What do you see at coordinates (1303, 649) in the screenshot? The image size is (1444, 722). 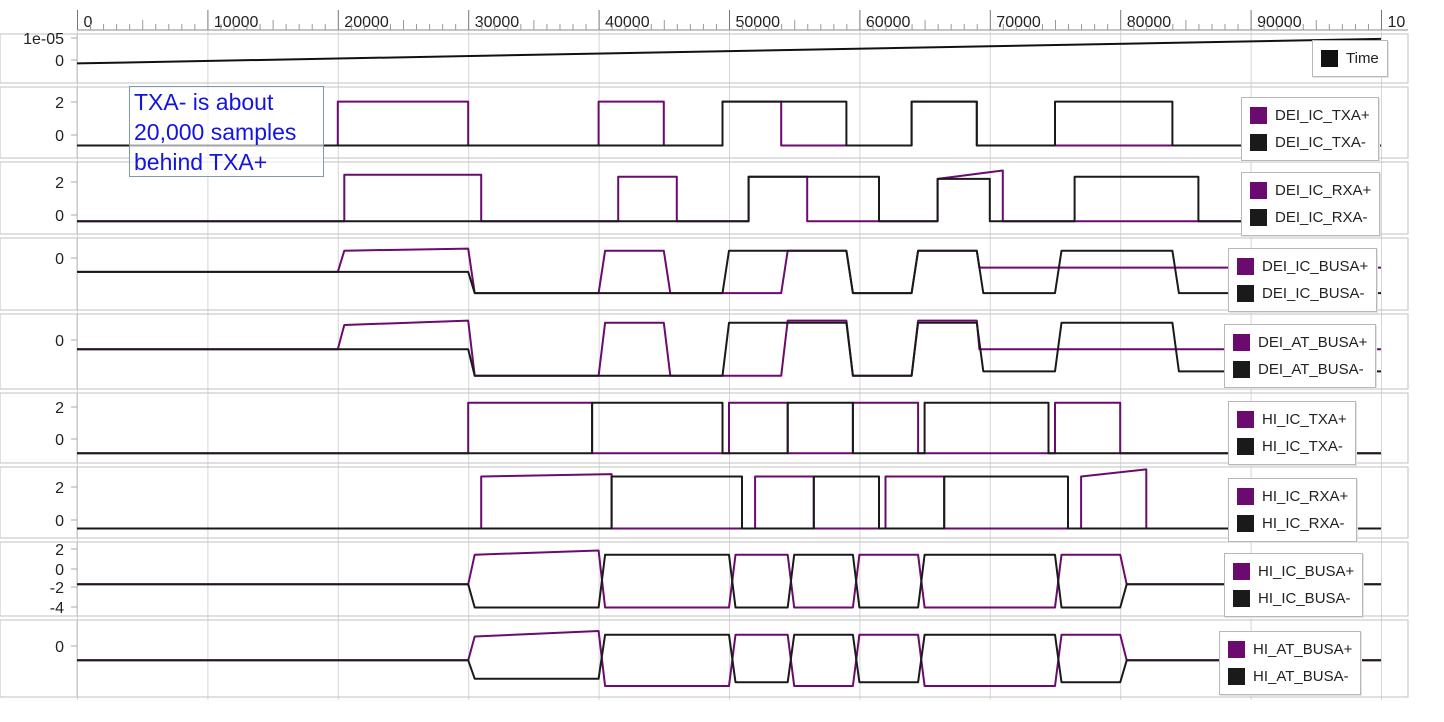 I see `legend-label: HI_AT_BUSA+` at bounding box center [1303, 649].